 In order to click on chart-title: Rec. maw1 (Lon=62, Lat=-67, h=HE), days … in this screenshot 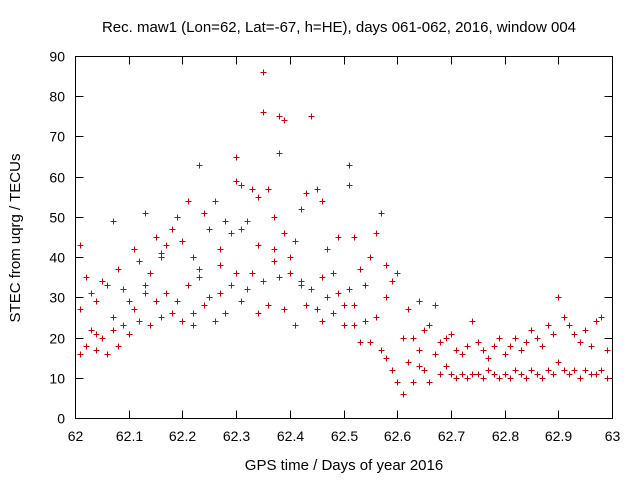, I will do `click(339, 27)`.